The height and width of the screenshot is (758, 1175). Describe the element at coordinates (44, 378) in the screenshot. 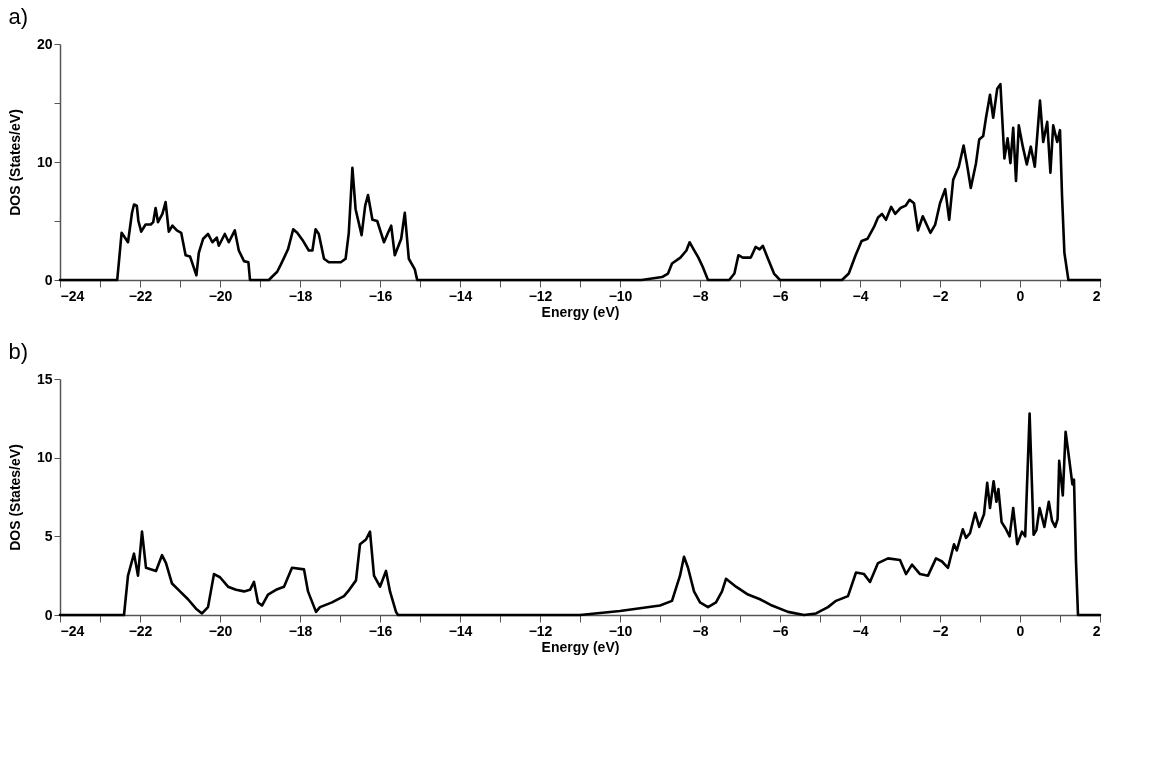

I see `y-tick-label: 15` at that location.